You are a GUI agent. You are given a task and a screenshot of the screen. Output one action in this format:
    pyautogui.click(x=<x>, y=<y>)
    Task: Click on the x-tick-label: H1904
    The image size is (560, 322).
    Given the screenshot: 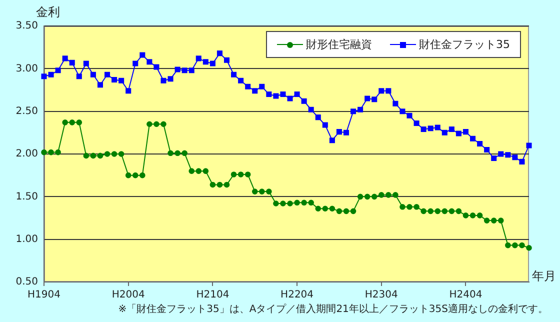 What is the action you would take?
    pyautogui.click(x=44, y=295)
    